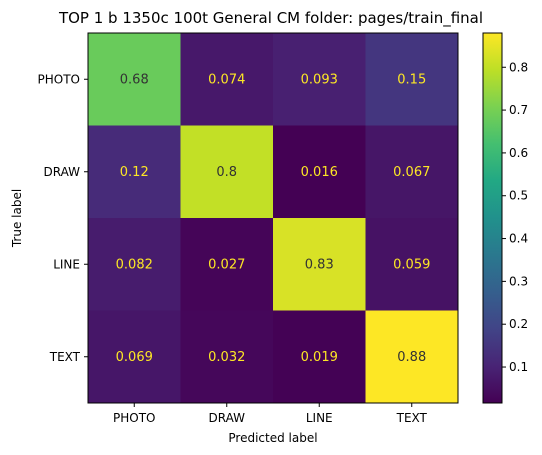 Image resolution: width=542 pixels, height=455 pixels. I want to click on x-tick-label: TEXT, so click(412, 418).